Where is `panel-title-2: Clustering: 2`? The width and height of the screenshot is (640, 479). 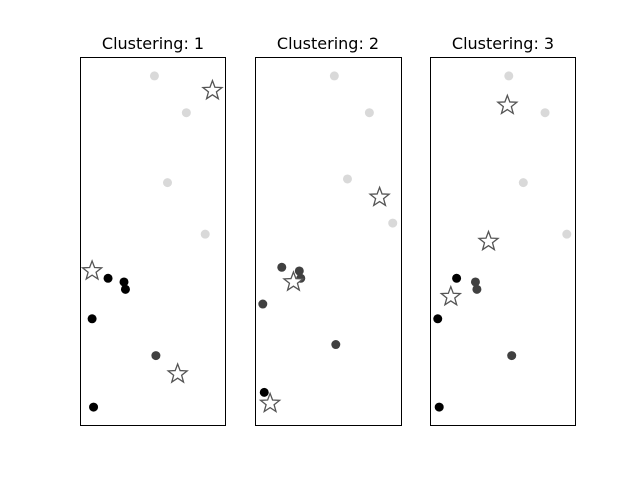
panel-title-2: Clustering: 2 is located at coordinates (328, 43).